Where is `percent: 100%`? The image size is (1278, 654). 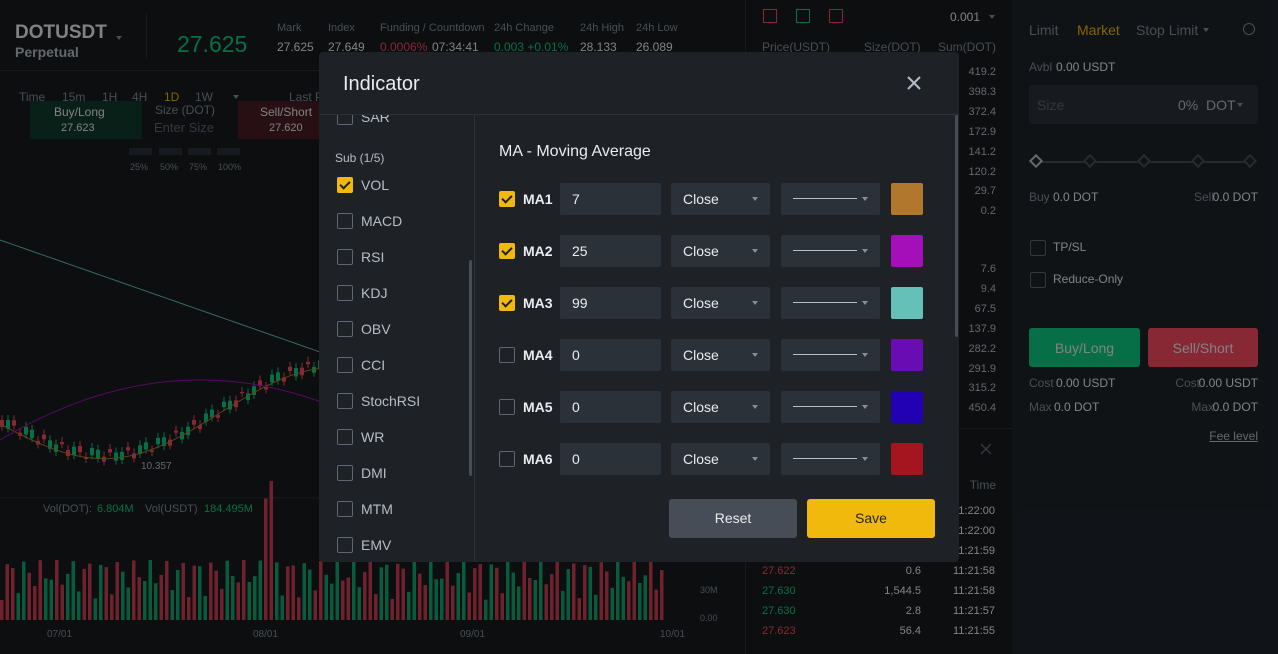 percent: 100% is located at coordinates (230, 167).